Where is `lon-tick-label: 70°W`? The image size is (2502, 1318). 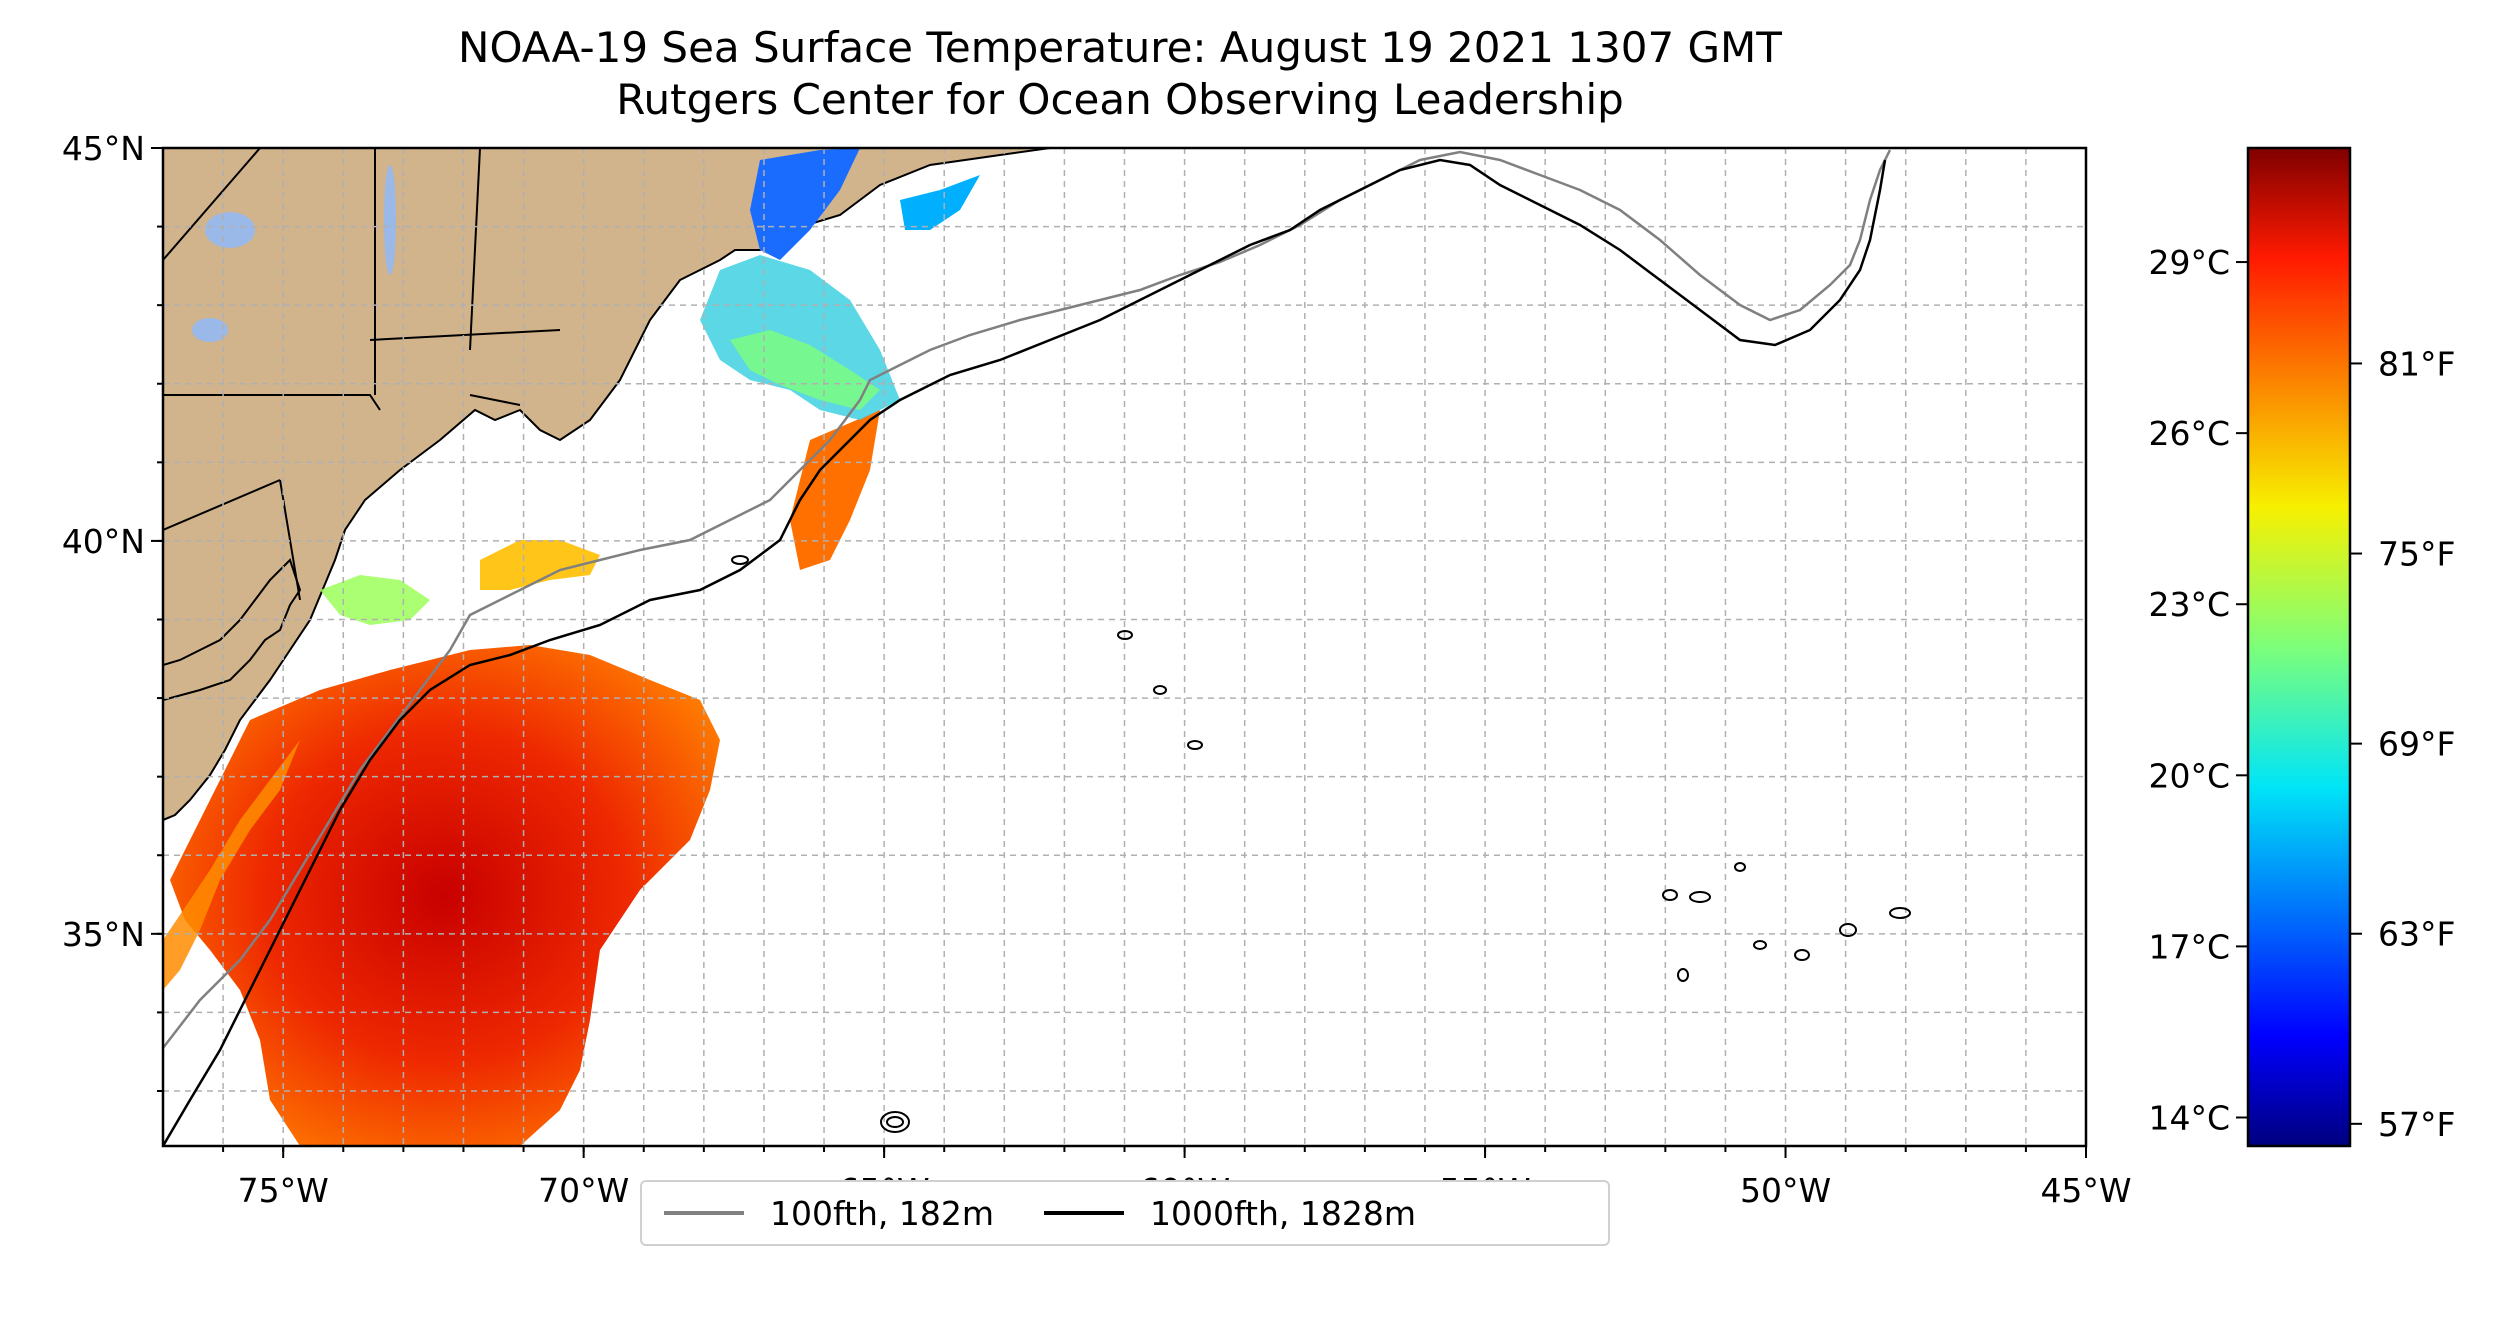
lon-tick-label: 70°W is located at coordinates (583, 1190).